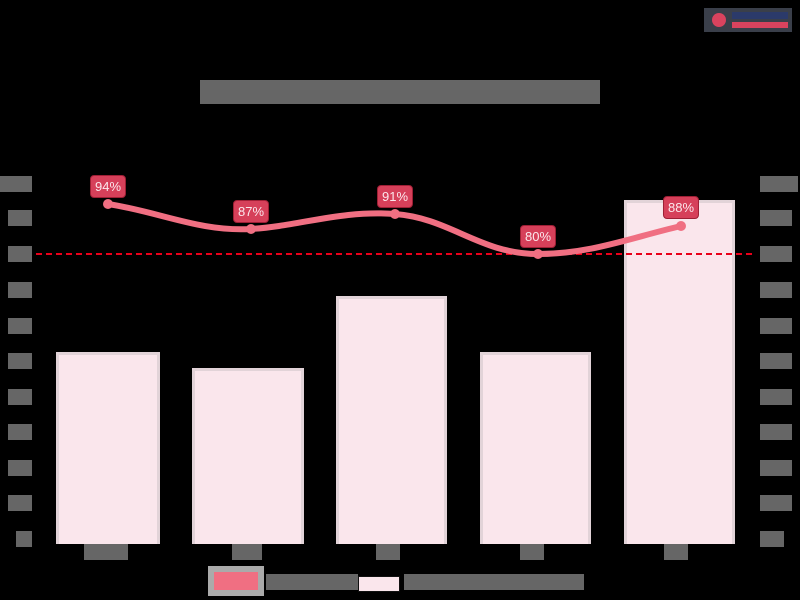 The image size is (800, 600). I want to click on legend-label-bar, so click(494, 582).